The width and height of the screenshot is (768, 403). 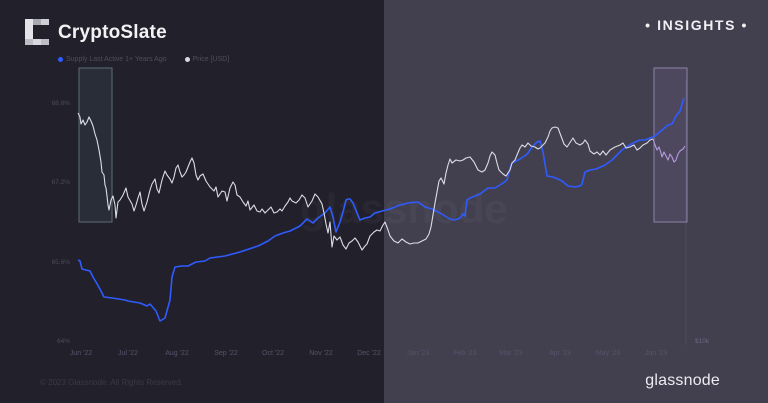 I want to click on x-tick-label: May '23, so click(x=608, y=353).